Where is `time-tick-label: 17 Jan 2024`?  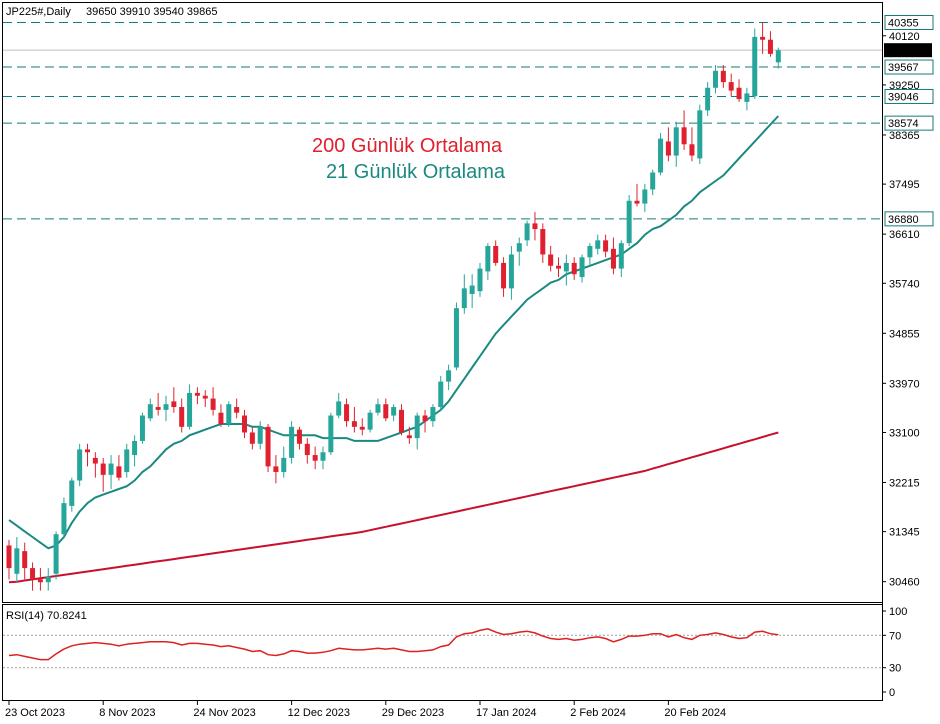 time-tick-label: 17 Jan 2024 is located at coordinates (506, 713).